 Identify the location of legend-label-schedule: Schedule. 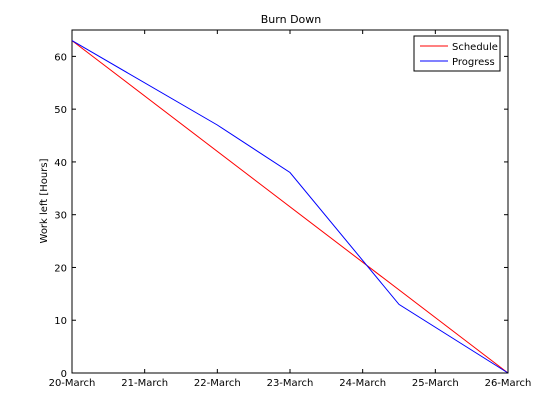
(475, 47).